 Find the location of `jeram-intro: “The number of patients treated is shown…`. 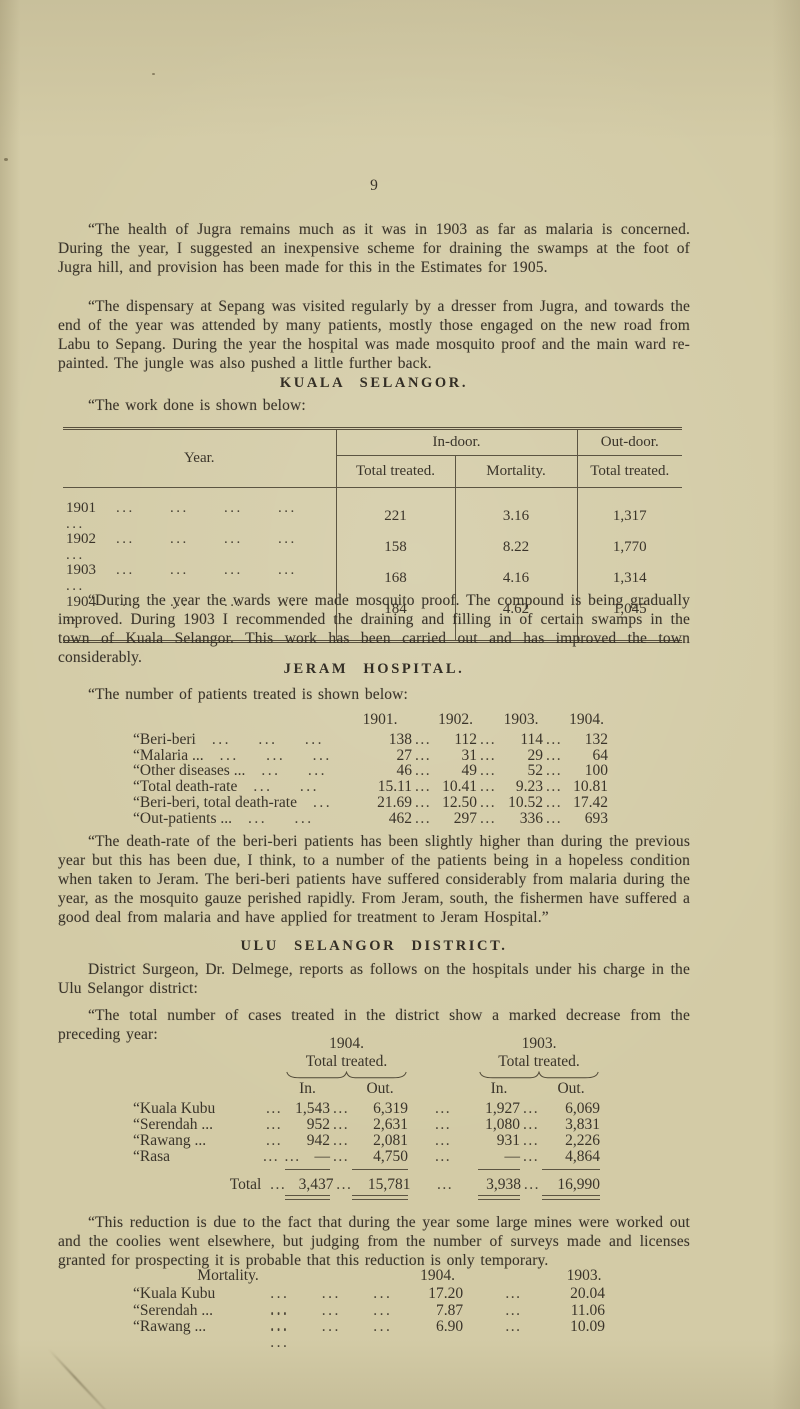

jeram-intro: “The number of patients treated is shown… is located at coordinates (248, 694).